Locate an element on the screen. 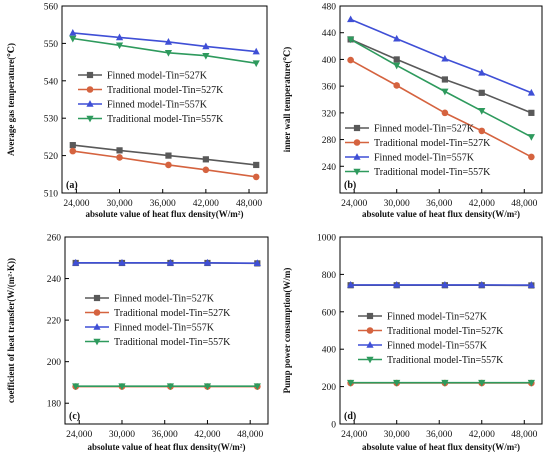 This screenshot has height=462, width=550. series-line is located at coordinates (441, 56).